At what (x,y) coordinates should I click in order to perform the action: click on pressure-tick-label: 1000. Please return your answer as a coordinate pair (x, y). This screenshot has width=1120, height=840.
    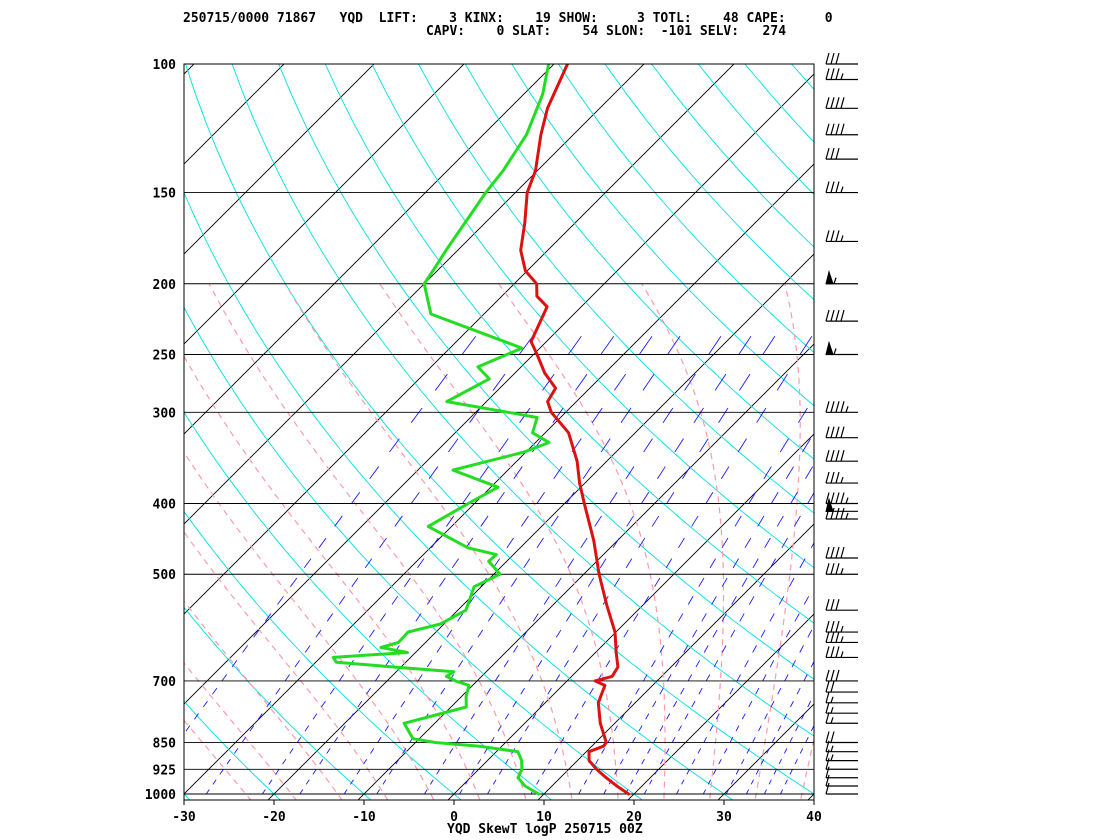
    Looking at the image, I should click on (160, 795).